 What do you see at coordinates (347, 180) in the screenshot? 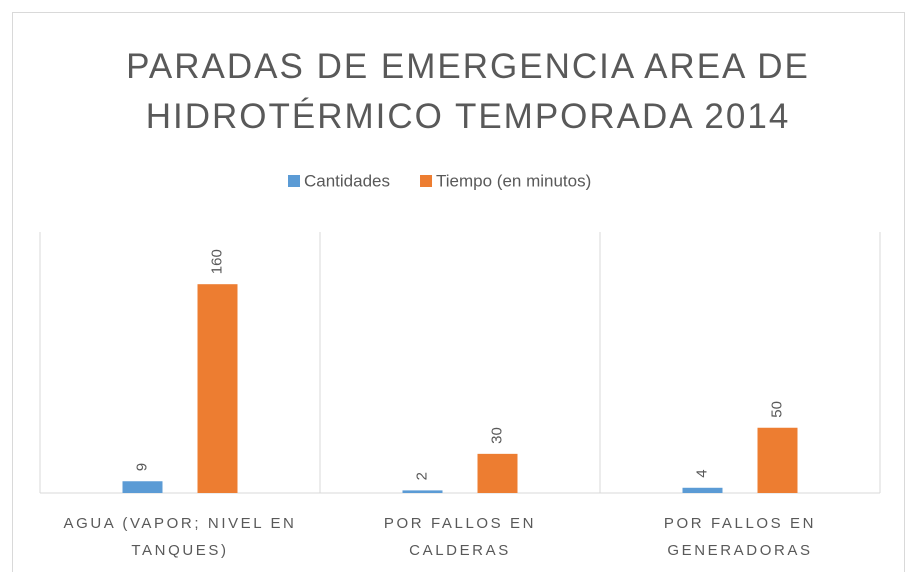
I see `legend-label: Cantidades` at bounding box center [347, 180].